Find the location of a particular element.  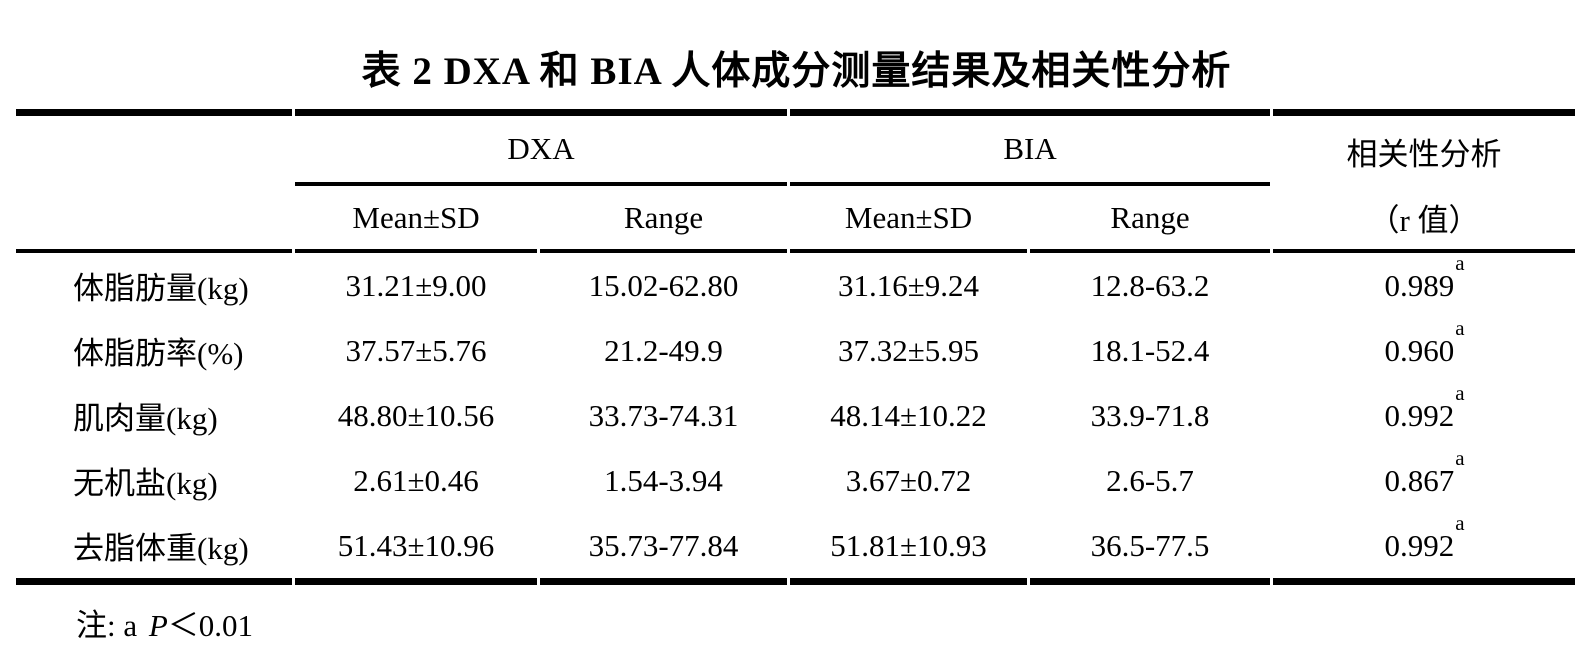

row-label: 体脂肪量(kg) is located at coordinates (161, 288).